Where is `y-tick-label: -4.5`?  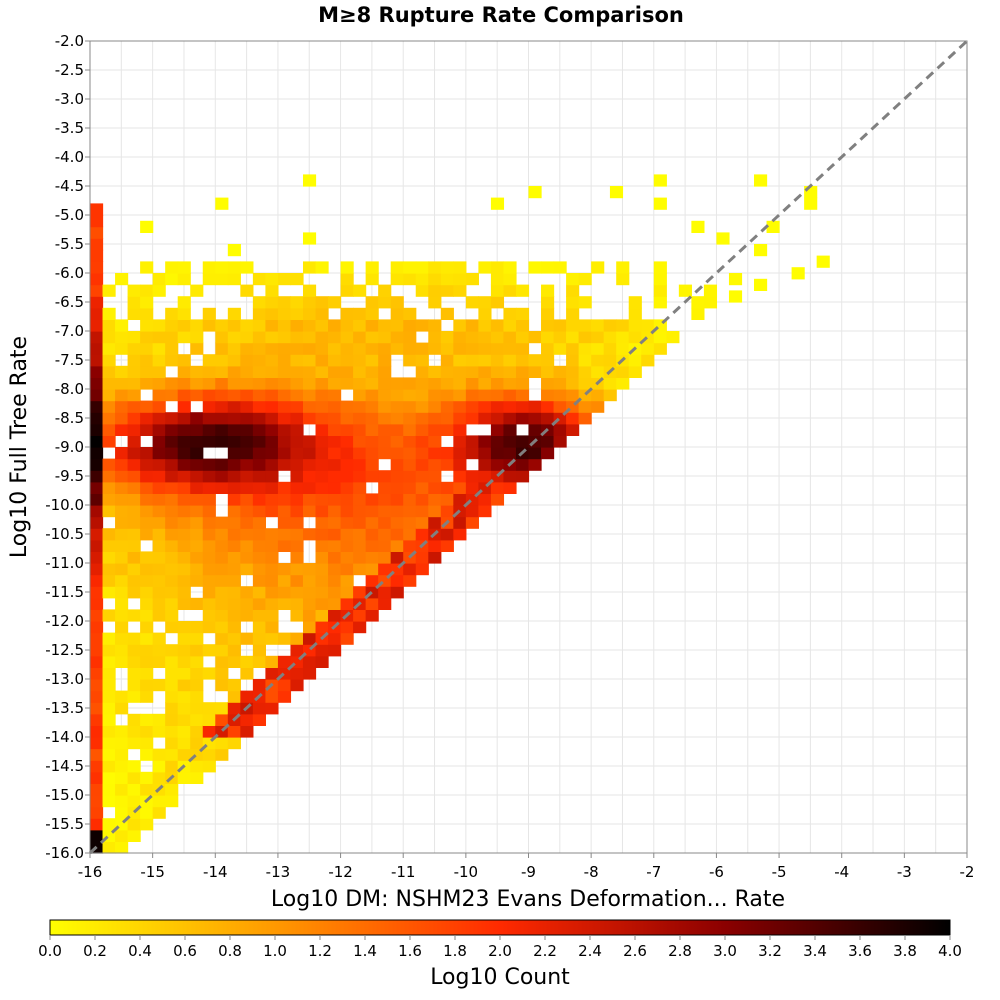 y-tick-label: -4.5 is located at coordinates (69, 186).